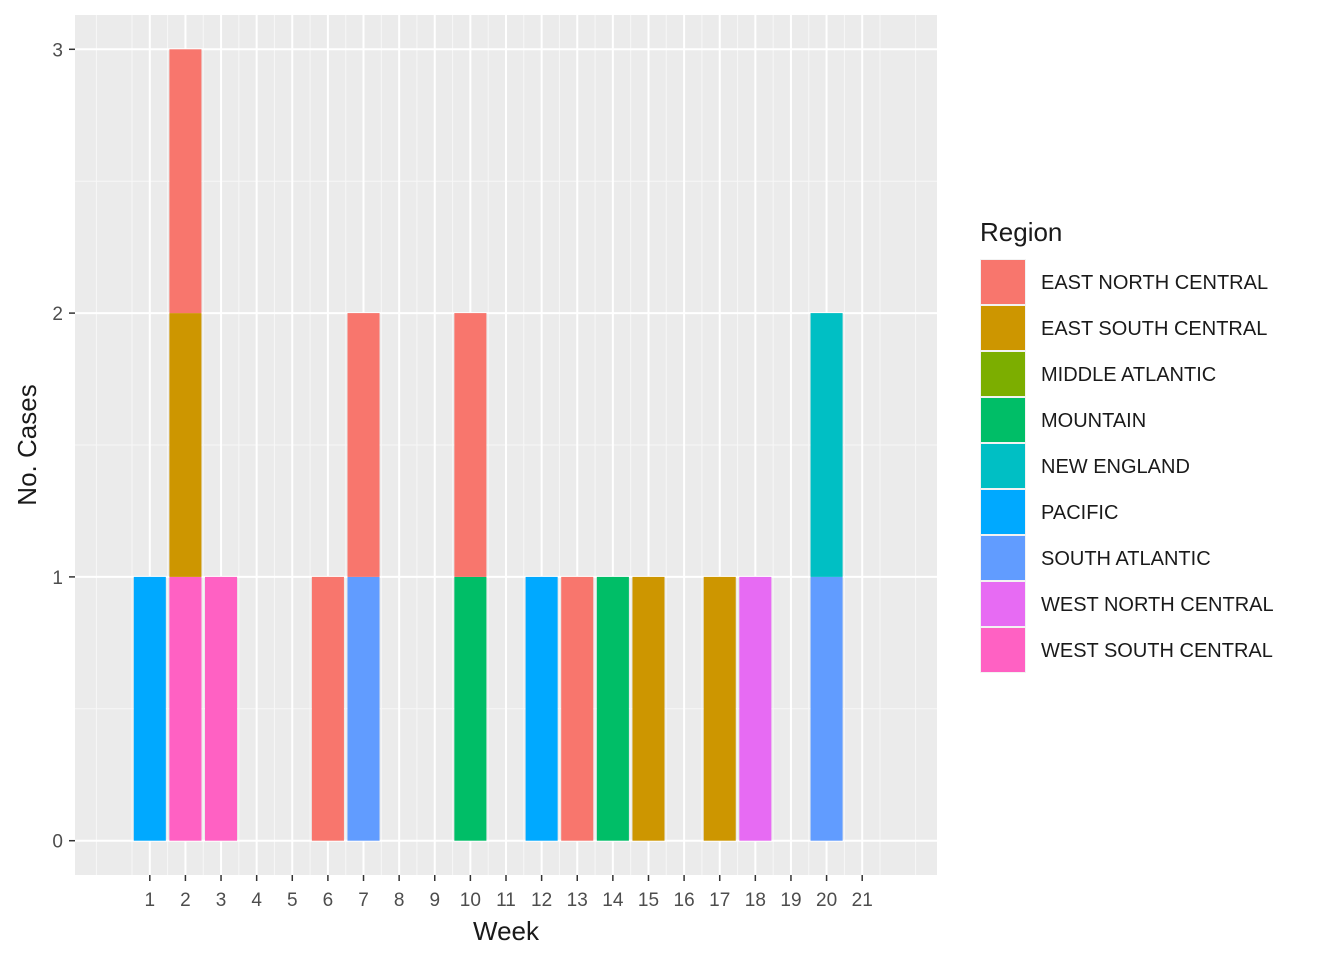  I want to click on bar-week-12-pacific, so click(541, 708).